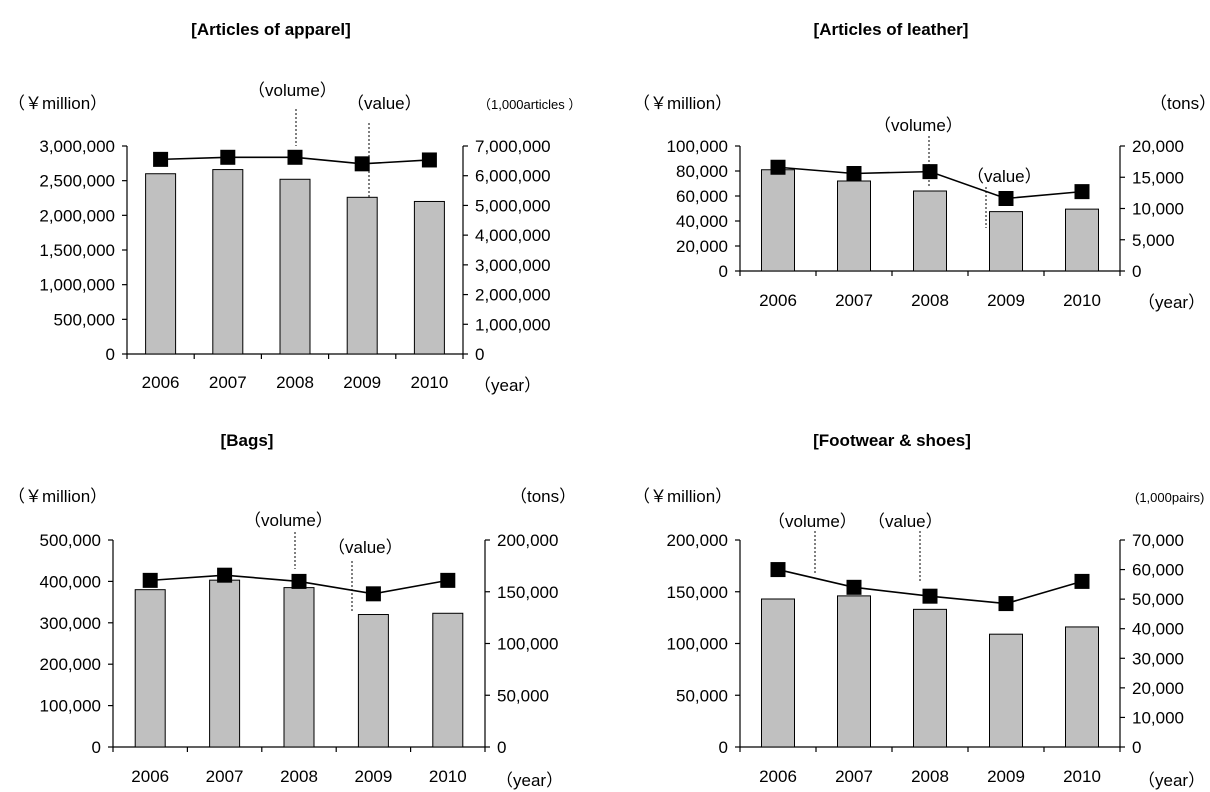 Image resolution: width=1210 pixels, height=792 pixels. Describe the element at coordinates (892, 440) in the screenshot. I see `chart-title: [Footwear & shoes]` at that location.